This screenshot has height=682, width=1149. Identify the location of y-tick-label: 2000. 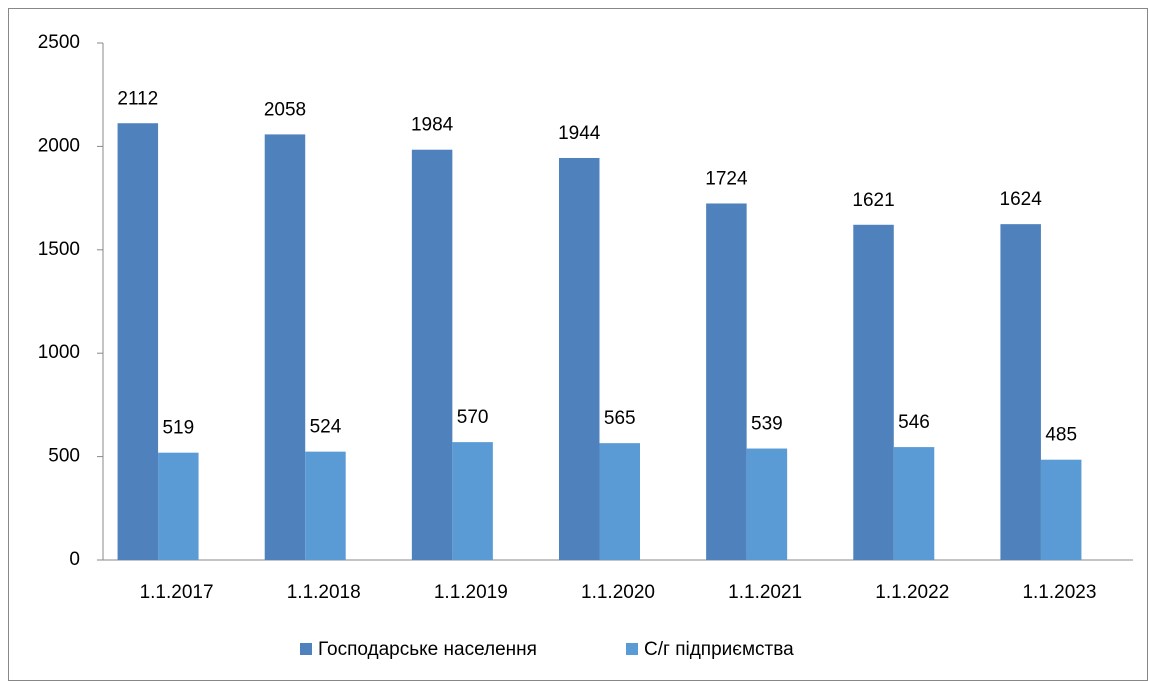
(59, 145).